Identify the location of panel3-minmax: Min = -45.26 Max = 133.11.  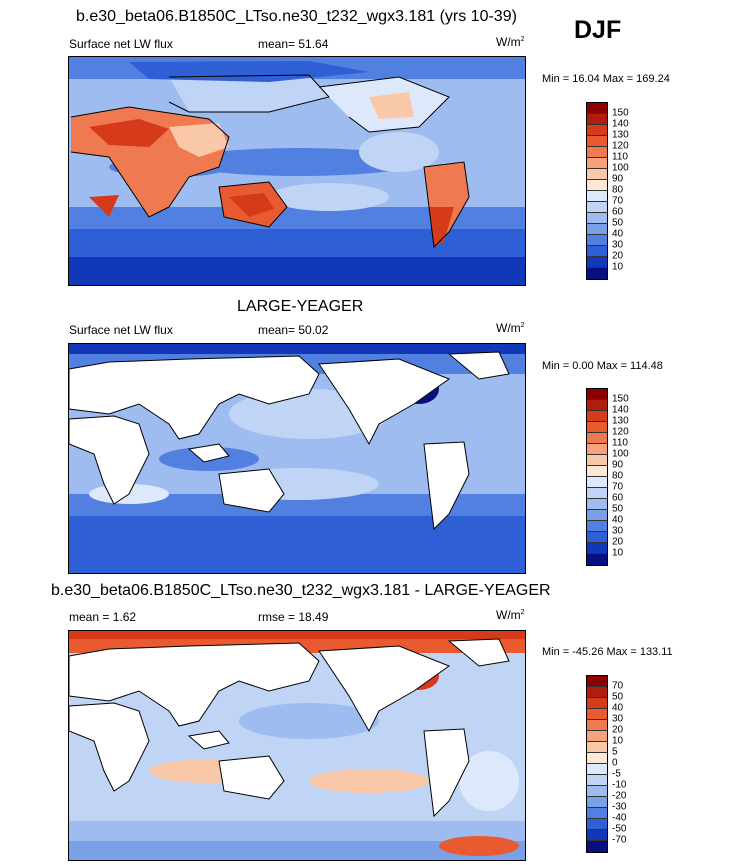
(607, 652).